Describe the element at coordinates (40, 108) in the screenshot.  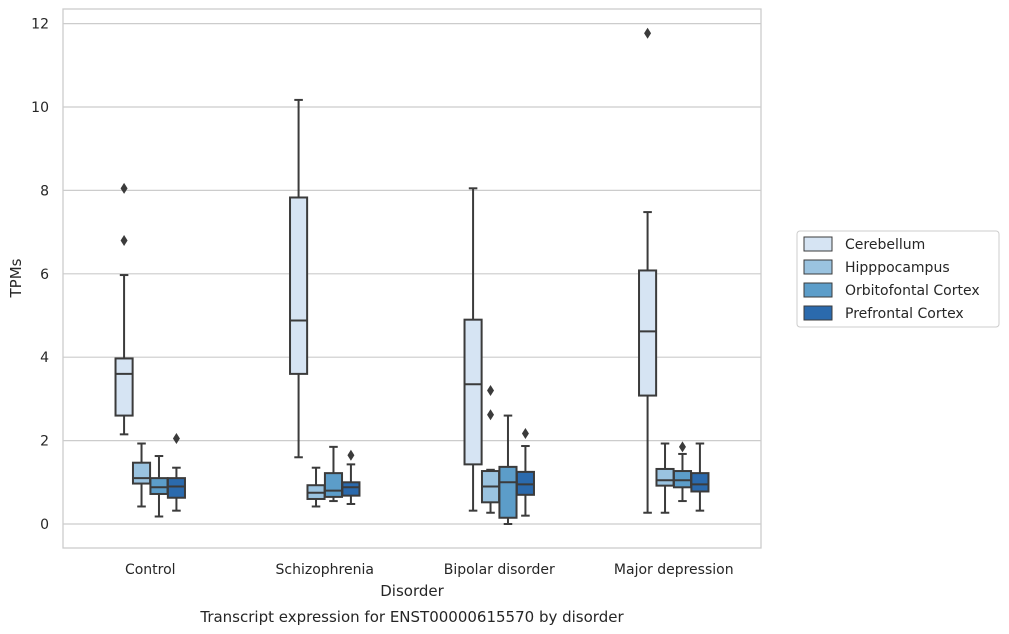
I see `y-tick-label: 10` at that location.